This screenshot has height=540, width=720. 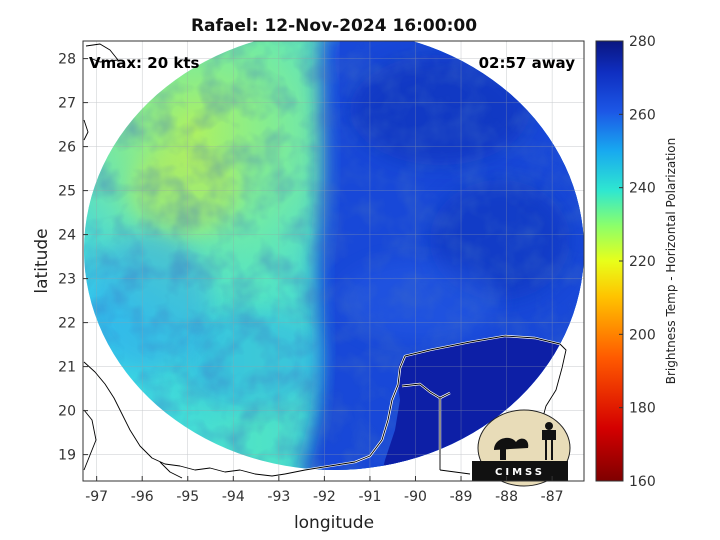 What do you see at coordinates (520, 472) in the screenshot?
I see `logo-text: CIMSS` at bounding box center [520, 472].